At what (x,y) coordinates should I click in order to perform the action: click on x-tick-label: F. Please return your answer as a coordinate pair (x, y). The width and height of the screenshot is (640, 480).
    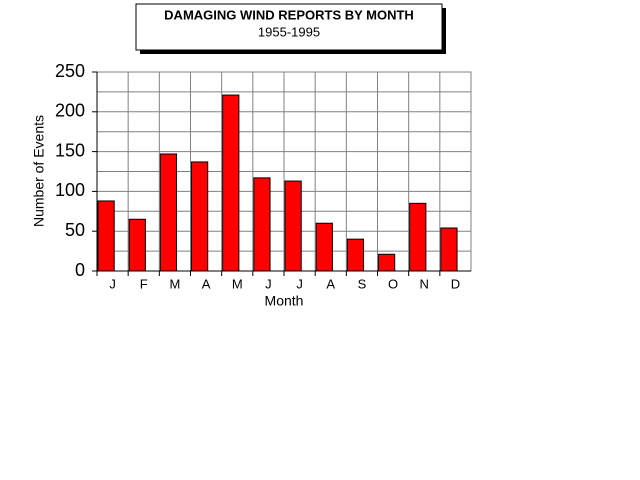
    Looking at the image, I should click on (144, 283).